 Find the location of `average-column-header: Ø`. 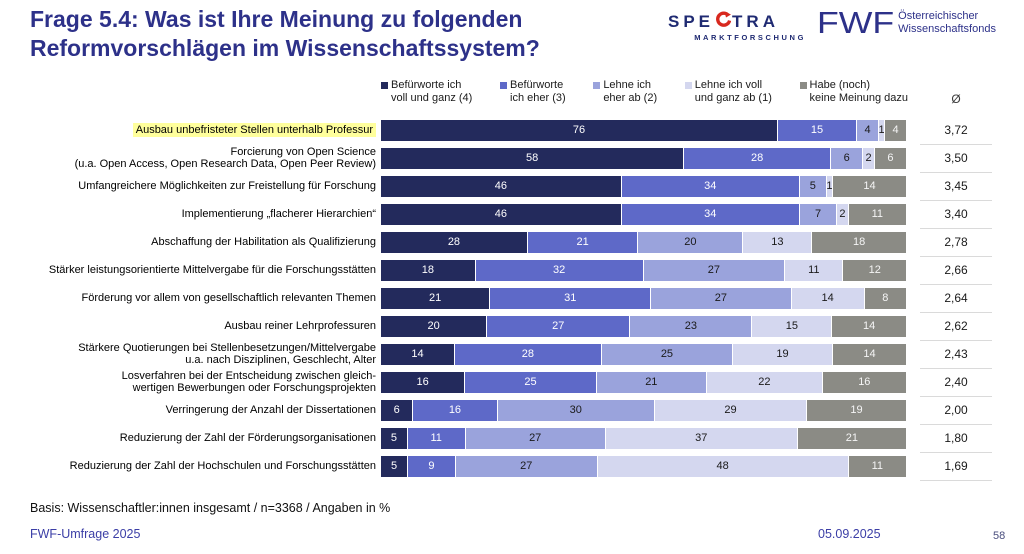

average-column-header: Ø is located at coordinates (956, 99).